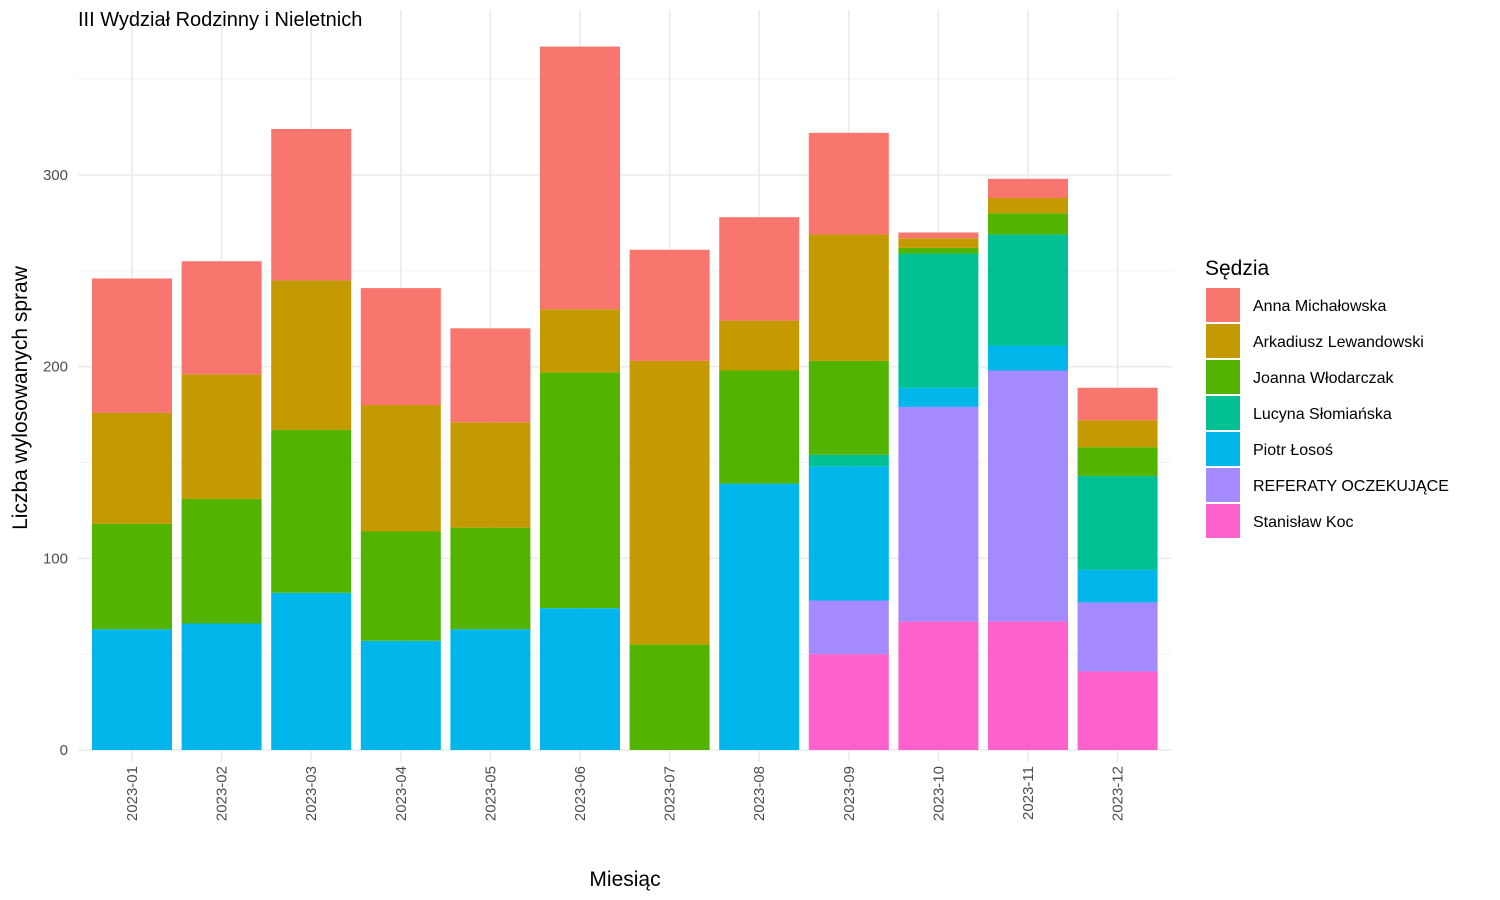 Image resolution: width=1500 pixels, height=900 pixels. Describe the element at coordinates (1320, 306) in the screenshot. I see `legend-label: Anna Michałowska` at that location.